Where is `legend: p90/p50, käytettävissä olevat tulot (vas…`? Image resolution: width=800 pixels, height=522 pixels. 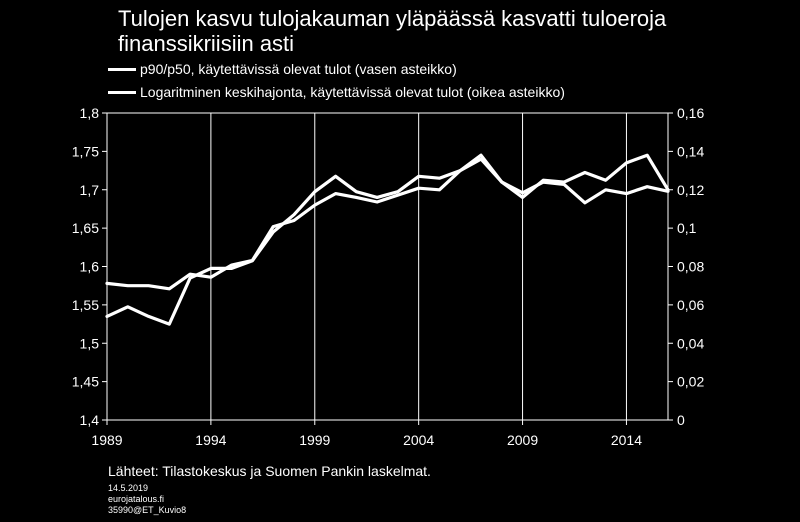
legend: p90/p50, käytettävissä olevat tulot (vas… is located at coordinates (336, 81).